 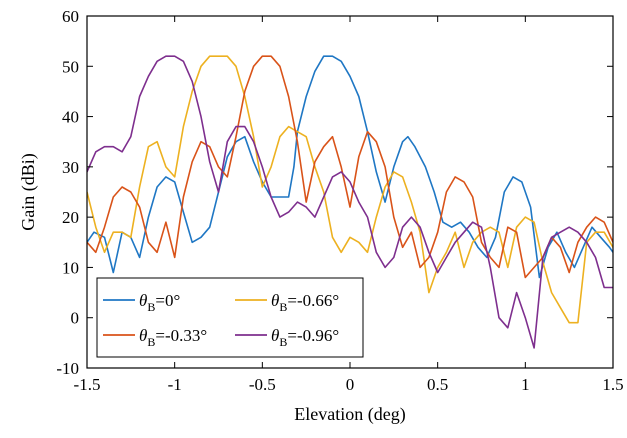 What do you see at coordinates (70, 217) in the screenshot?
I see `y-tick-label: 20` at bounding box center [70, 217].